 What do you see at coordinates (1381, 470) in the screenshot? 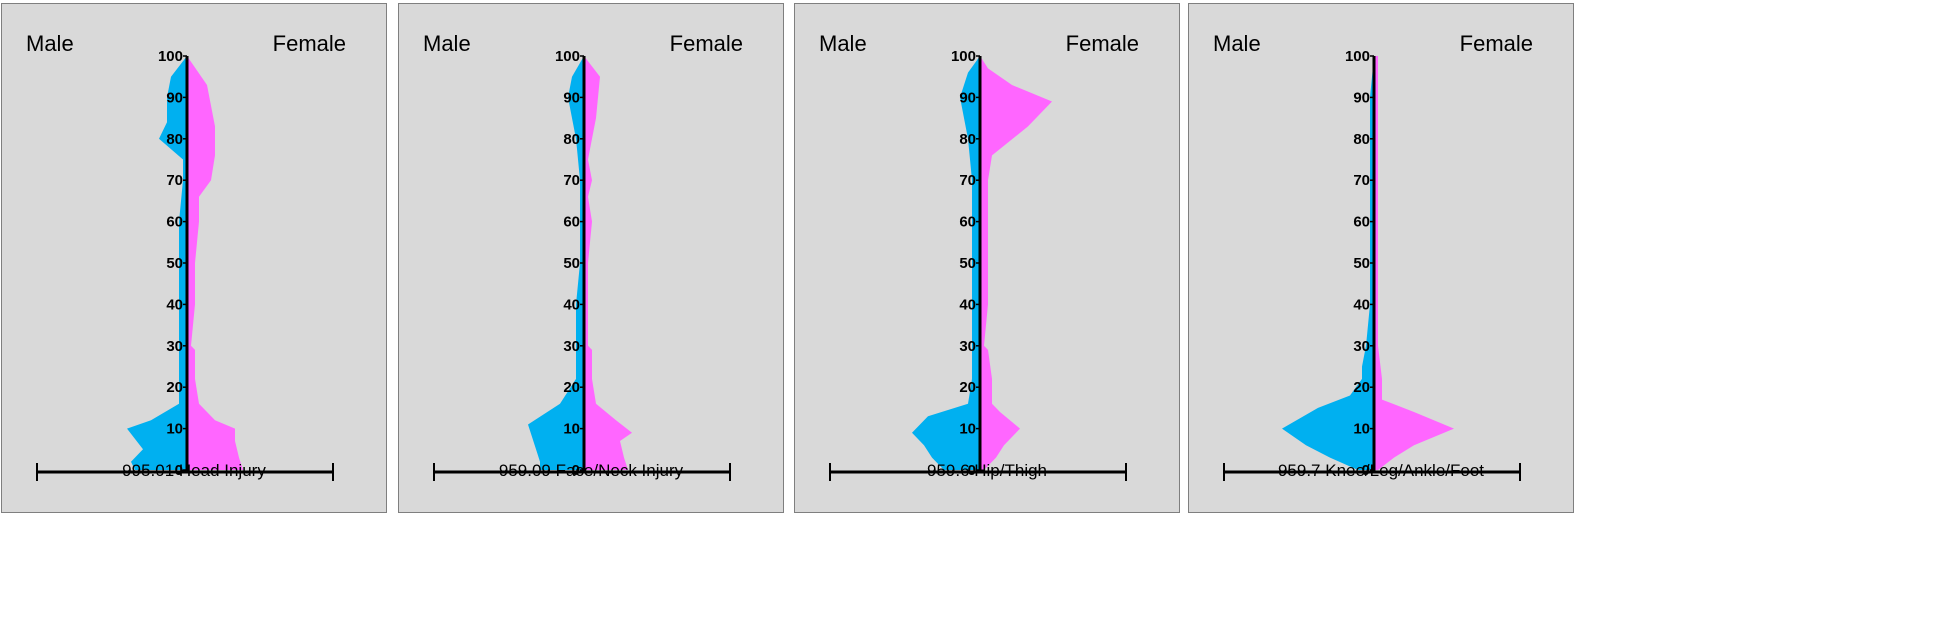
I see `panel-title: 959.7 Knee/Leg/Ankle/Foot` at bounding box center [1381, 470].